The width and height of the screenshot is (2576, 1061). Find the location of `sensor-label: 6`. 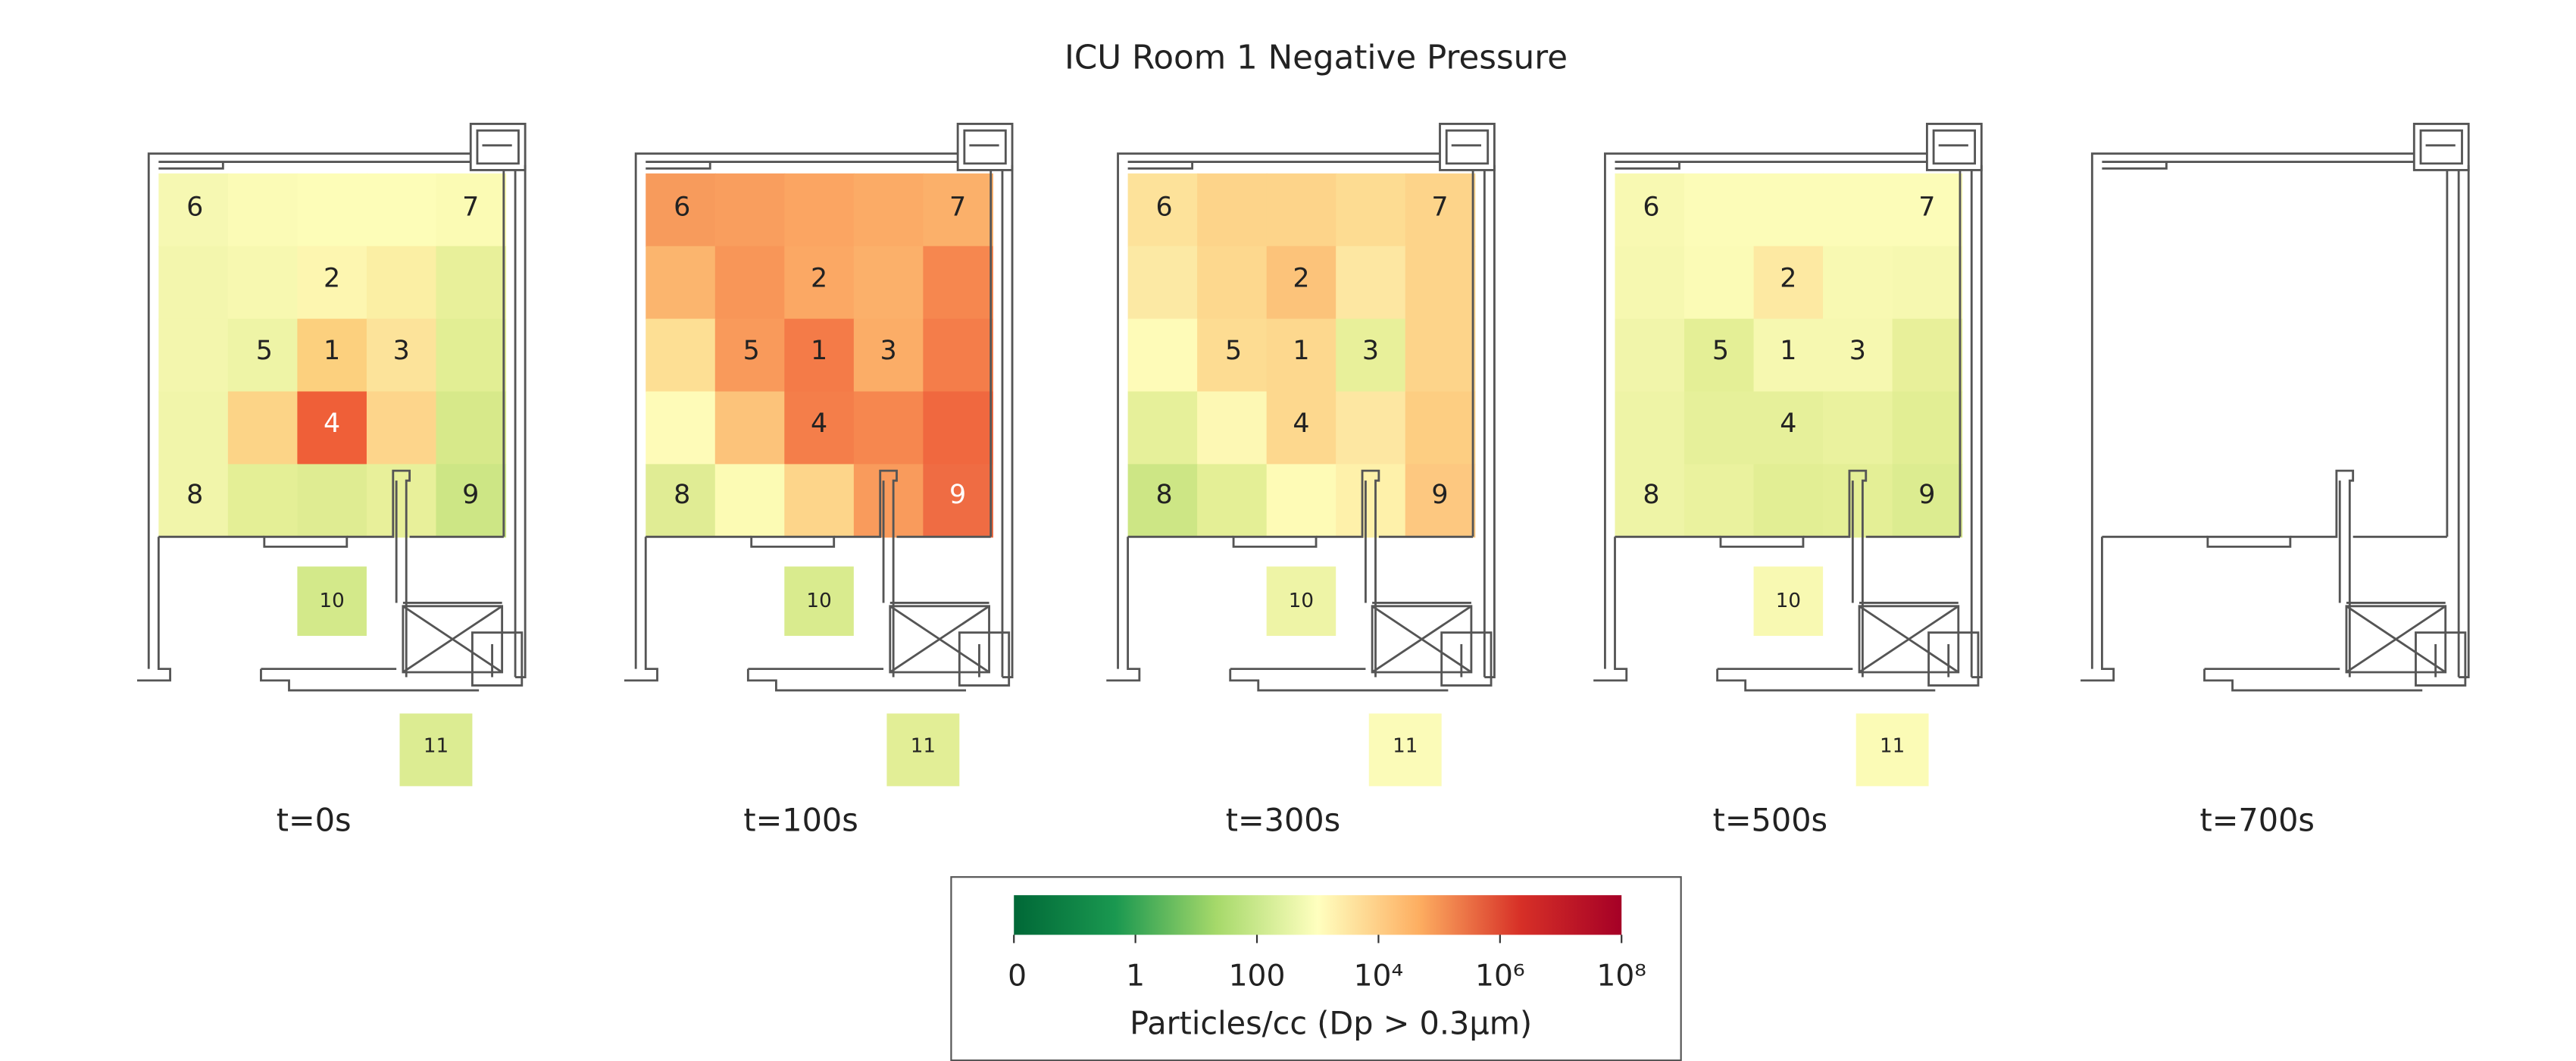

sensor-label: 6 is located at coordinates (1651, 207).